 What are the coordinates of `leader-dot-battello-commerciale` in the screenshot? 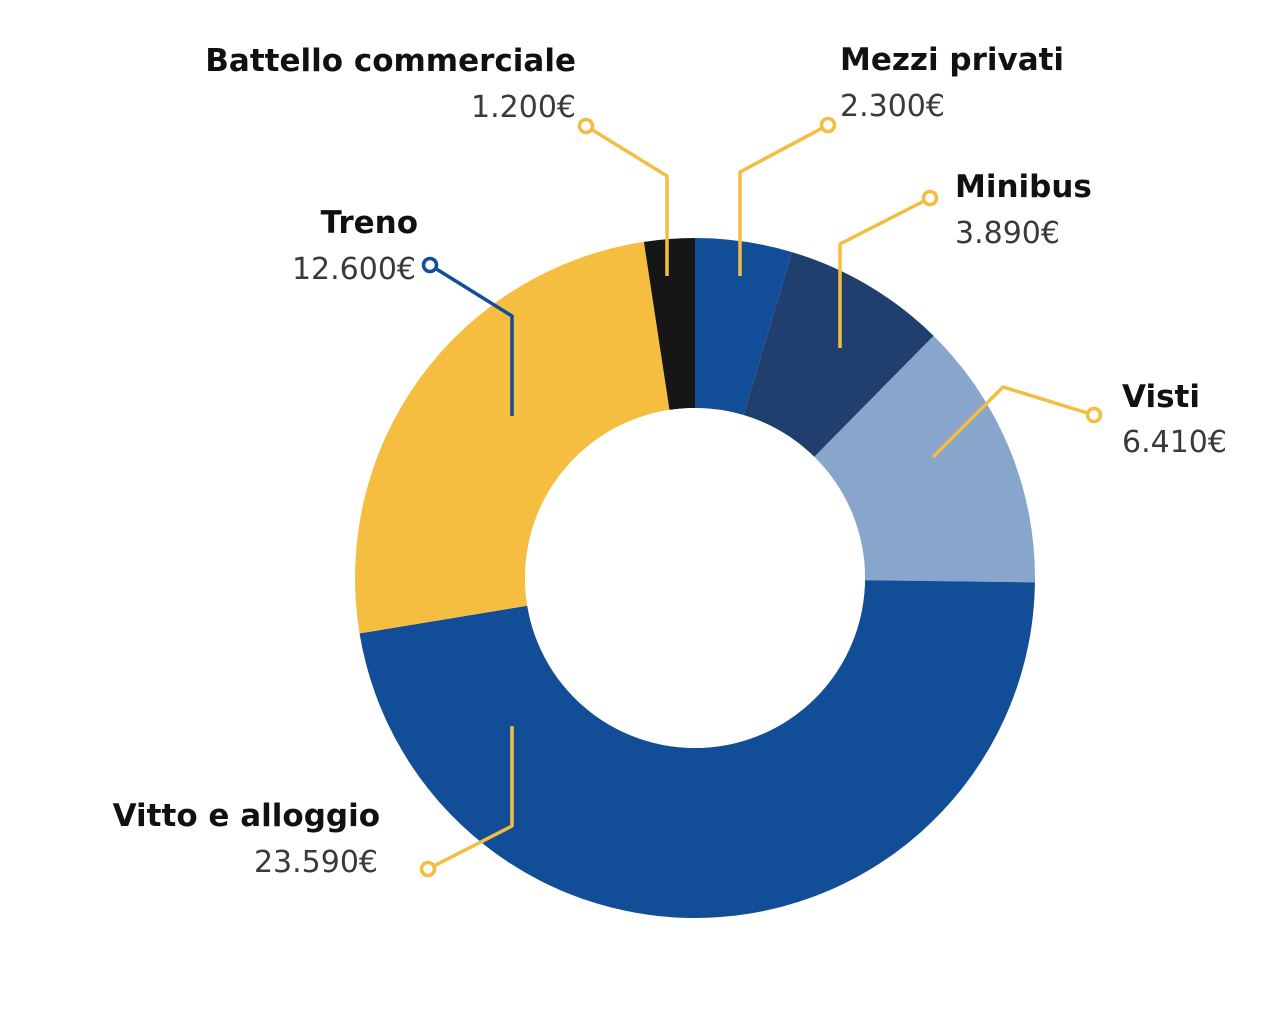 It's located at (586, 126).